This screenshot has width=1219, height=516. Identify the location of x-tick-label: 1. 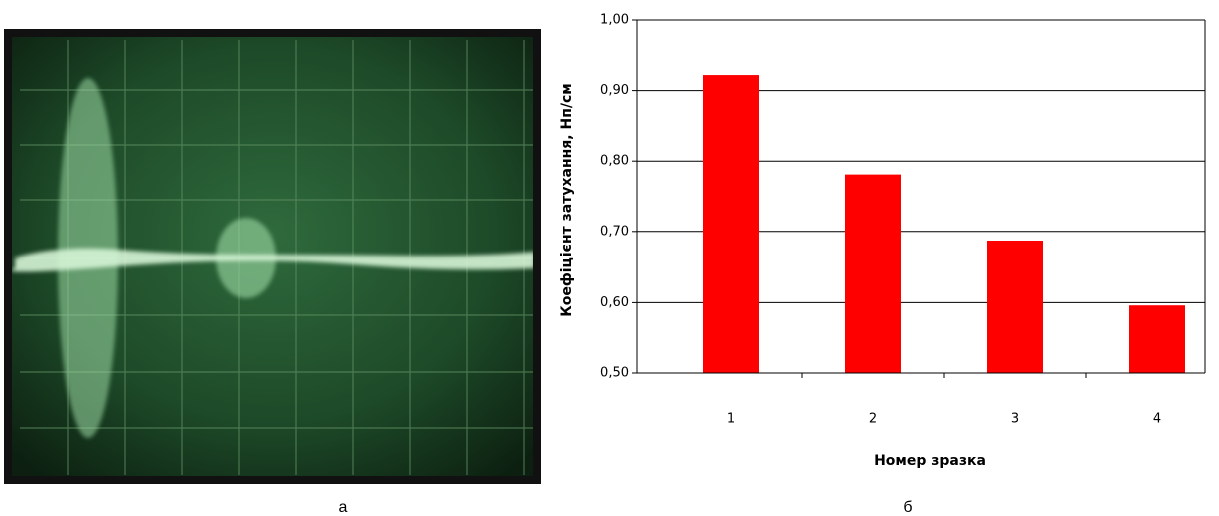
(731, 419).